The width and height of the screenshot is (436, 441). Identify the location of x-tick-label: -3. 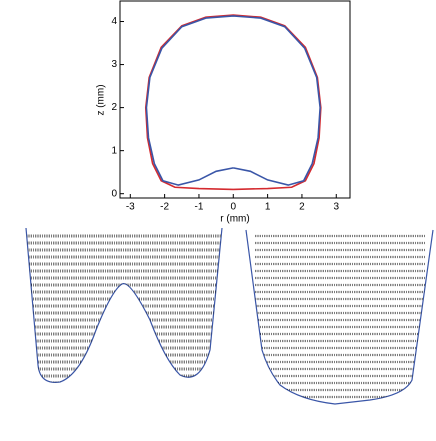
(130, 207).